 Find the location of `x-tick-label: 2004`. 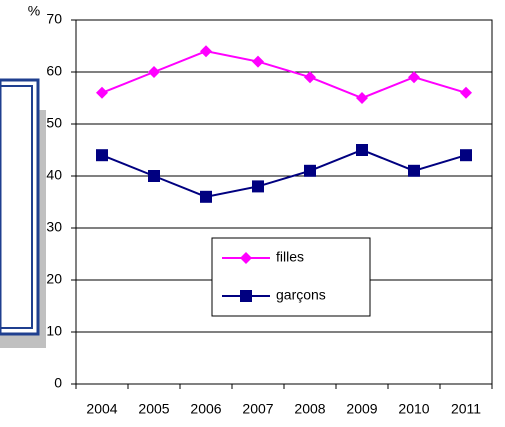

x-tick-label: 2004 is located at coordinates (101, 409).